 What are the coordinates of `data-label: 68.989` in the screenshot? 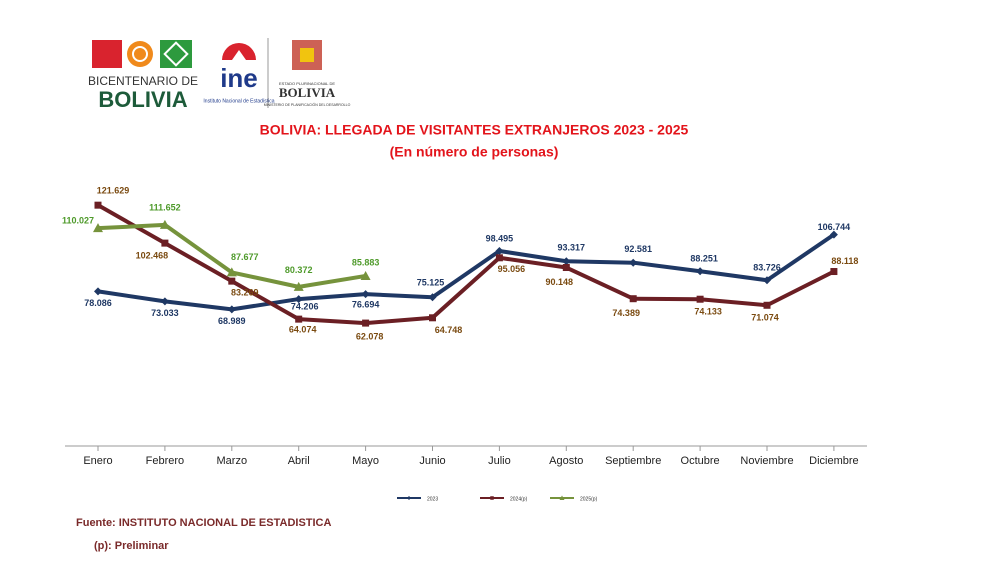 It's located at (232, 321).